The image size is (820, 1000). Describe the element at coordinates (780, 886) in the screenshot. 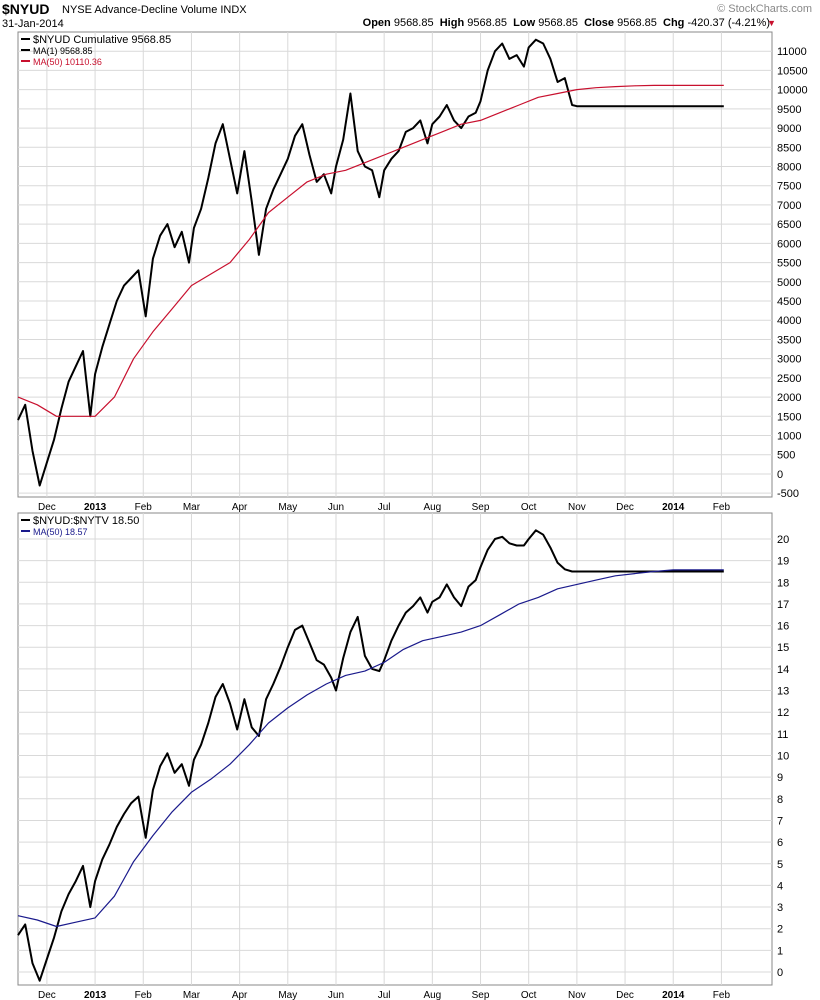

I see `y-tick-label: 4` at that location.